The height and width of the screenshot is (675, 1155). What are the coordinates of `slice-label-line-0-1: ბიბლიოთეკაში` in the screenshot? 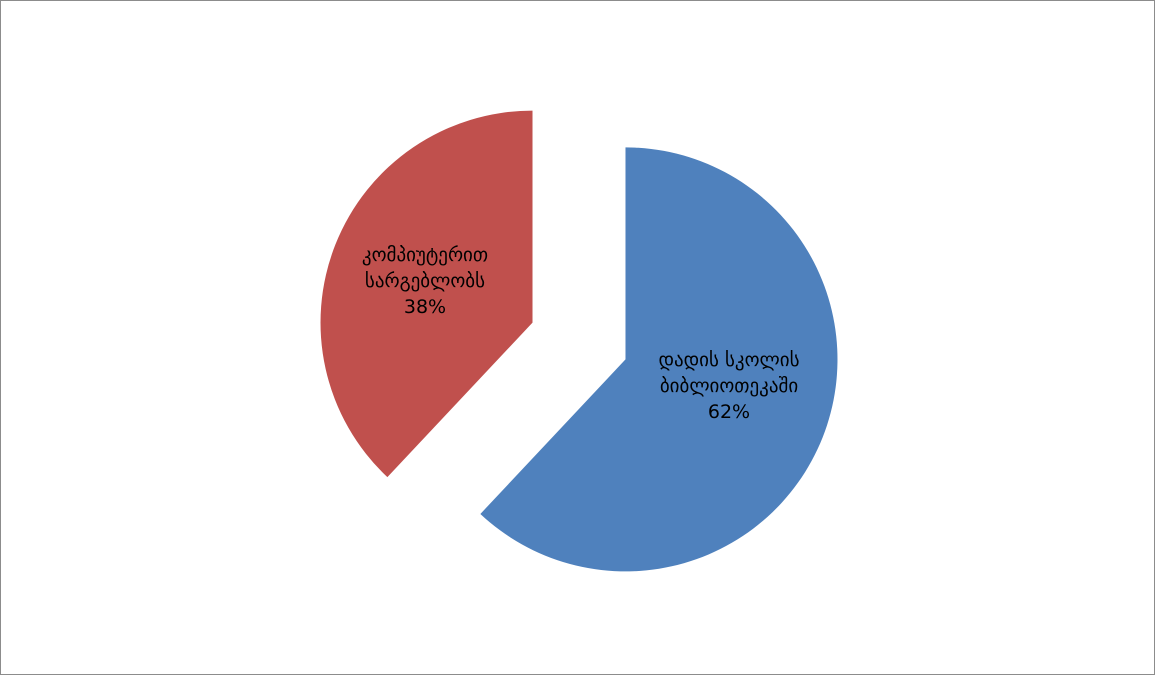 It's located at (729, 386).